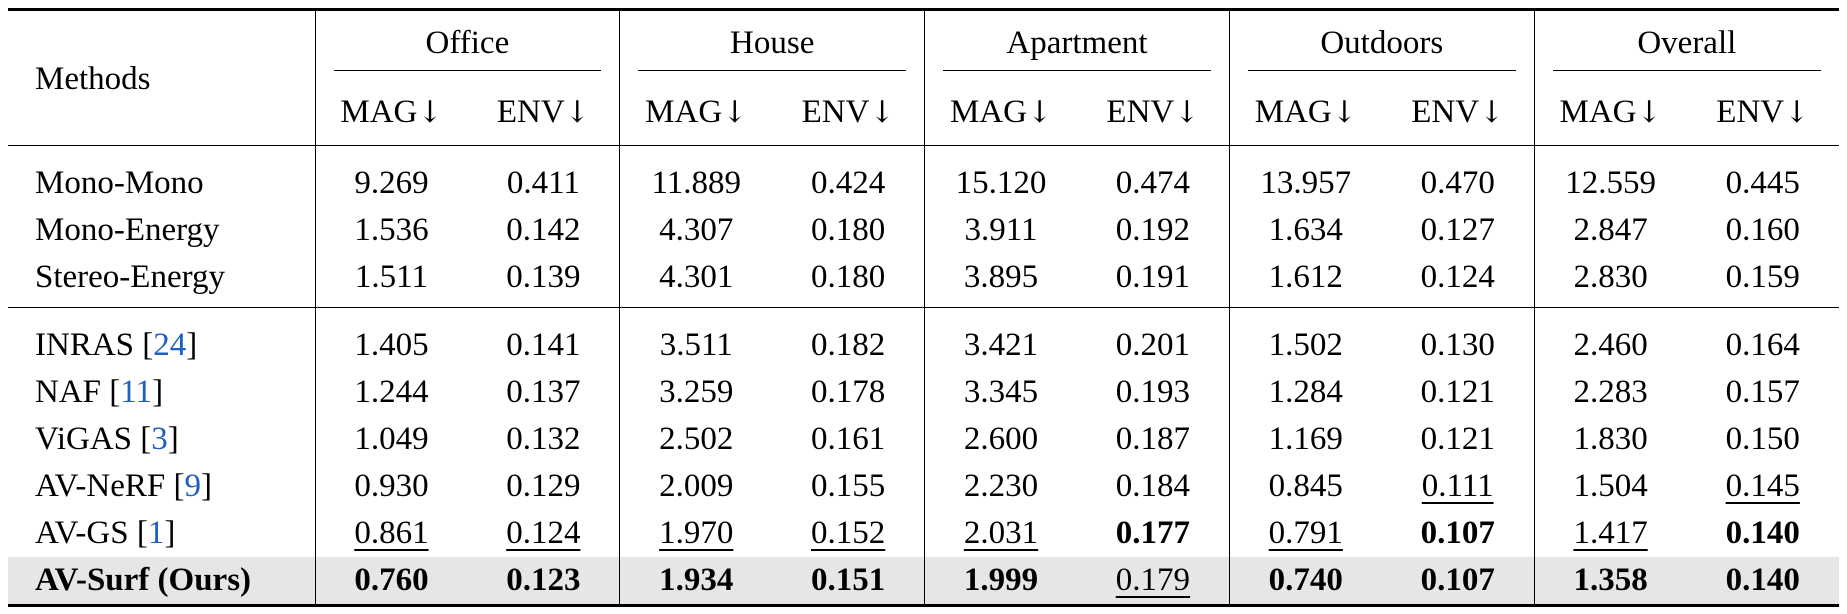  What do you see at coordinates (1762, 345) in the screenshot?
I see `value-cell: 0.164` at bounding box center [1762, 345].